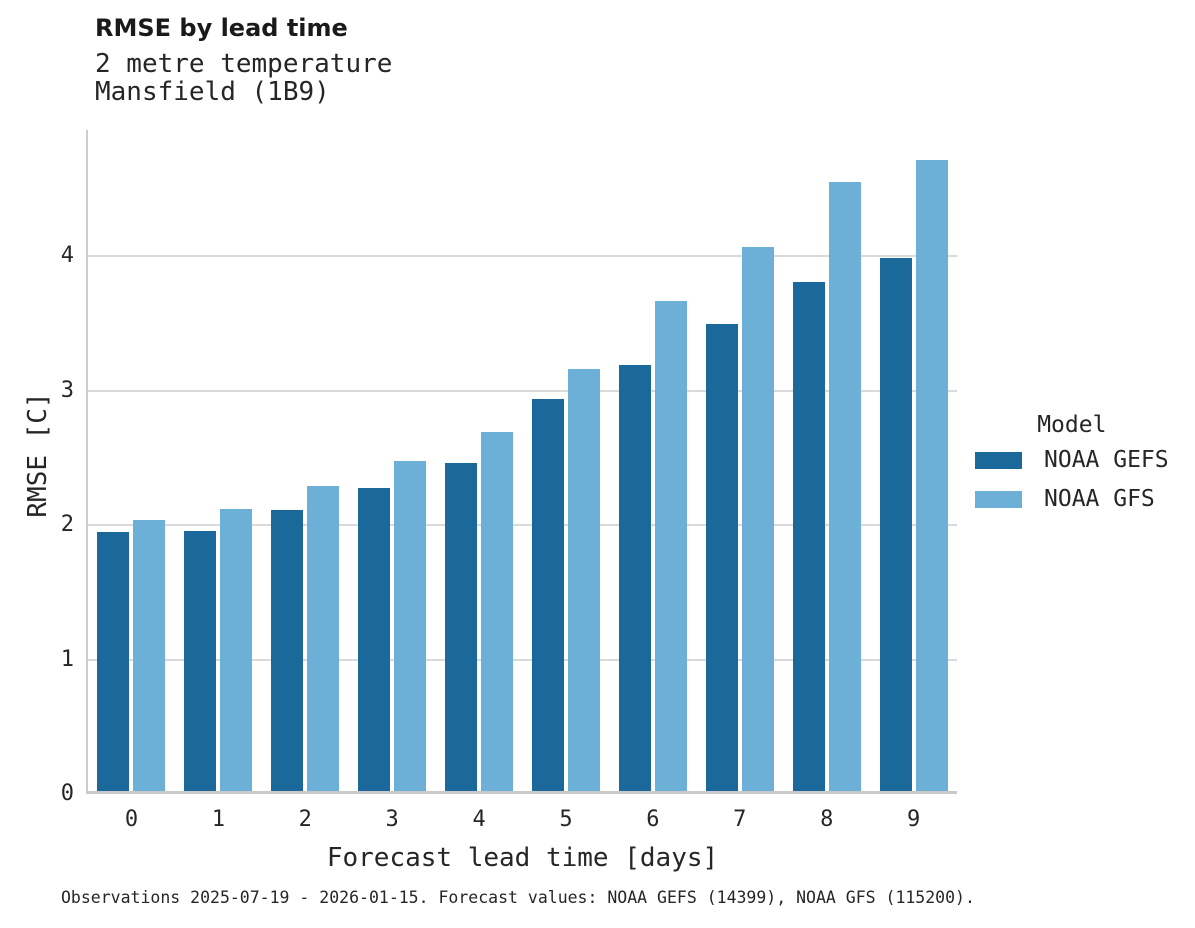 This screenshot has width=1195, height=928. I want to click on y-tick-label-4: 4, so click(67, 256).